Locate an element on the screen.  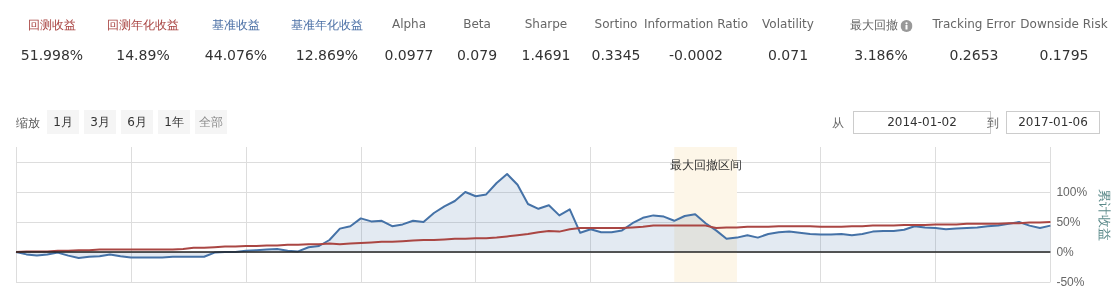
text: 基准收益 is located at coordinates (236, 25).